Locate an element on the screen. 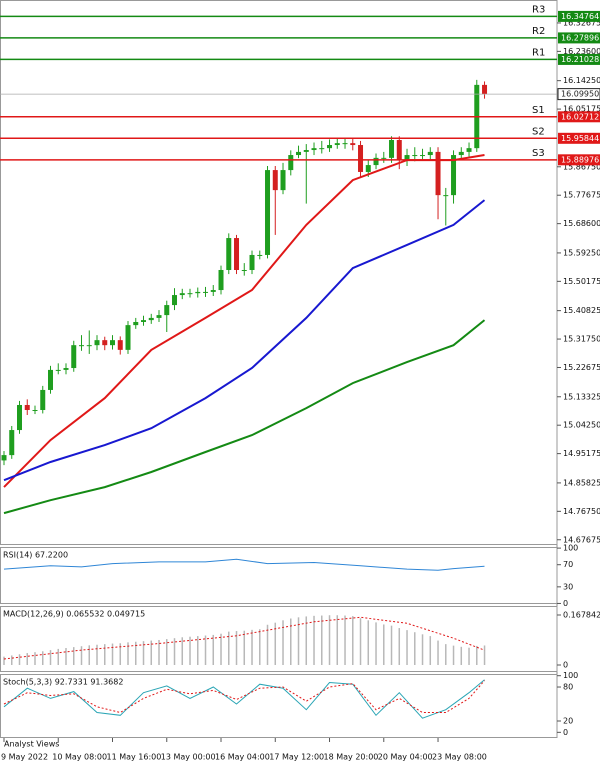 The height and width of the screenshot is (766, 600). y-tick-label: 15.22675 is located at coordinates (581, 367).